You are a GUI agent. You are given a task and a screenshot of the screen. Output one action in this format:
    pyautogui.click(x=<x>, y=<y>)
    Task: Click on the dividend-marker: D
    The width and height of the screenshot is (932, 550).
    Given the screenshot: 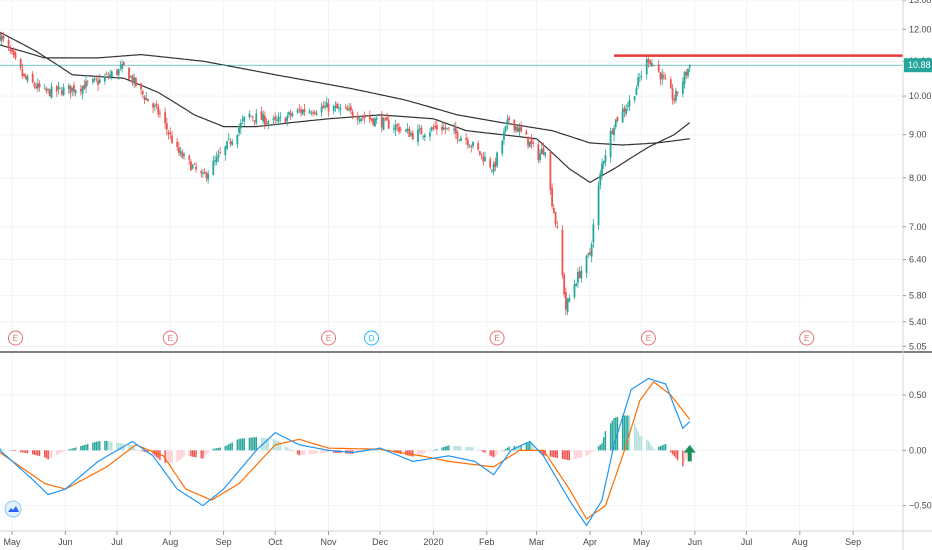 What is the action you would take?
    pyautogui.click(x=372, y=338)
    